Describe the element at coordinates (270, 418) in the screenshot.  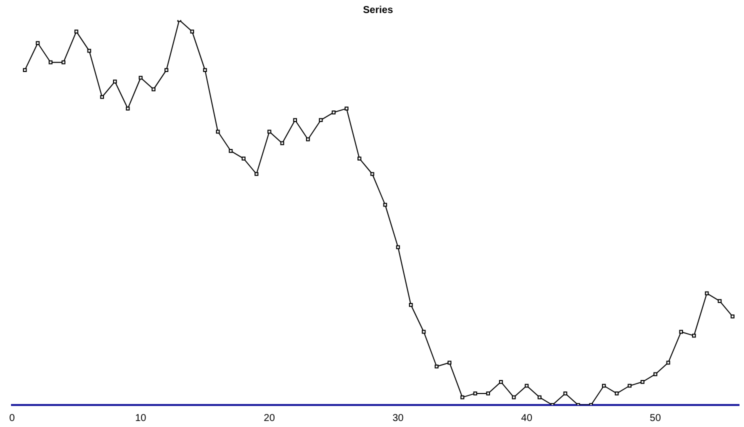
I see `x-tick-label: 20` at that location.